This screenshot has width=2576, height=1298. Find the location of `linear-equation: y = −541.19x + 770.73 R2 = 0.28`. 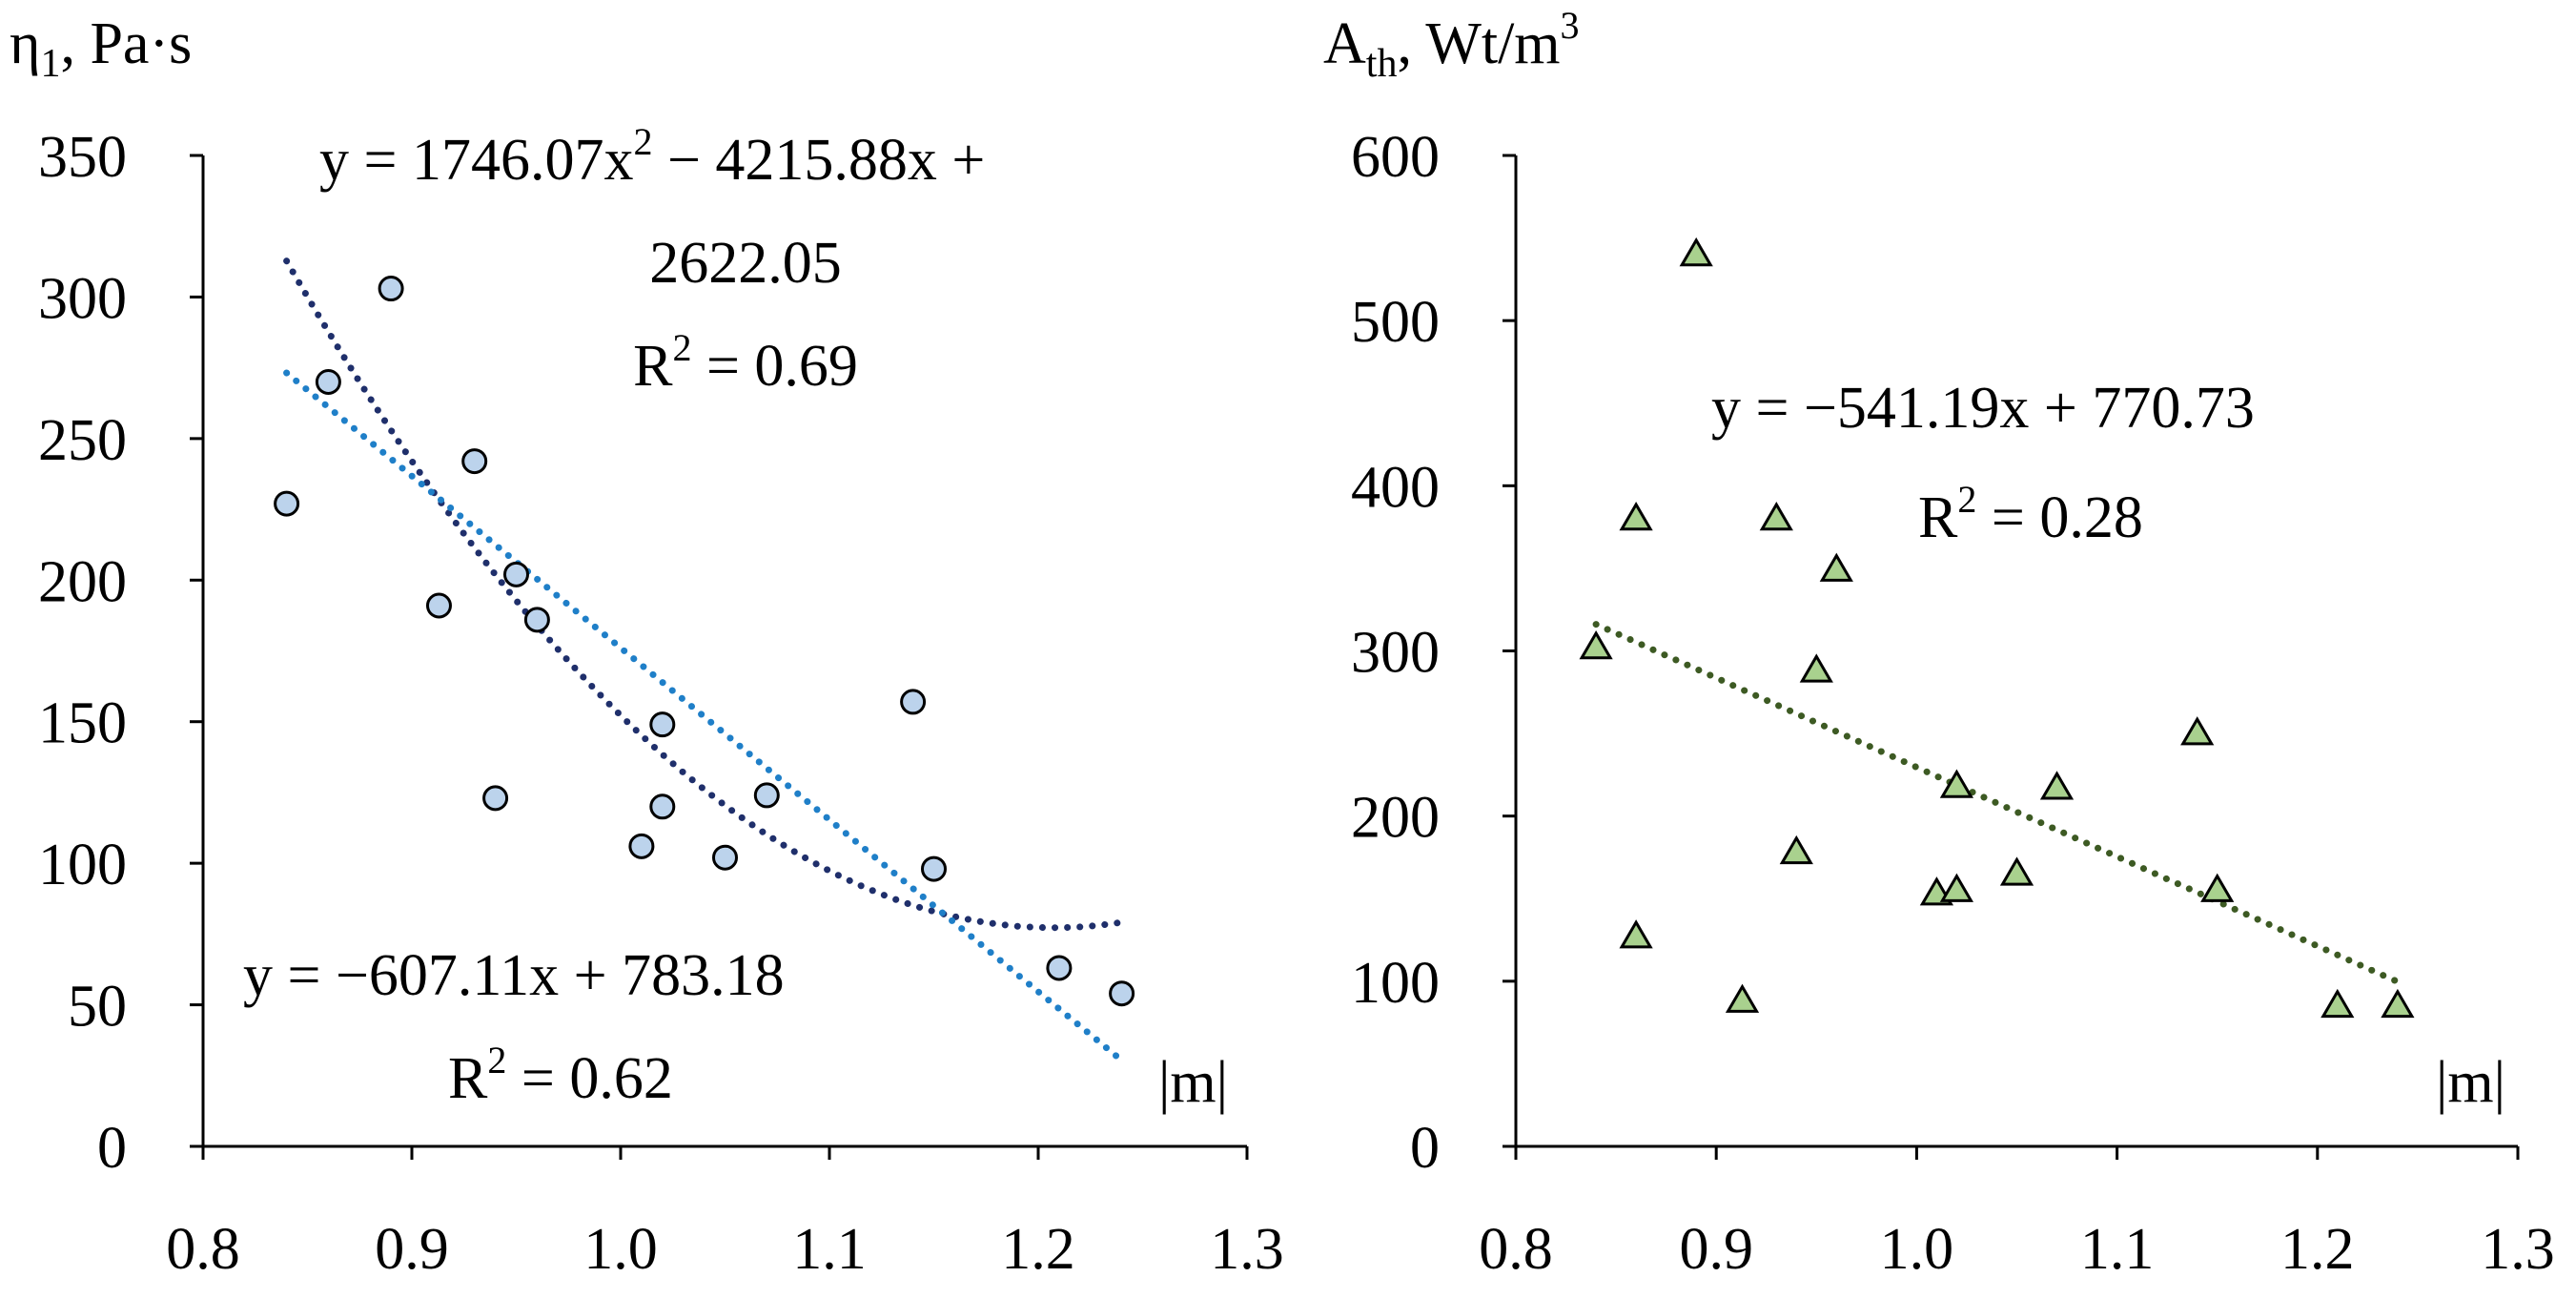

linear-equation: y = −541.19x + 770.73 R2 = 0.28 is located at coordinates (1983, 463).